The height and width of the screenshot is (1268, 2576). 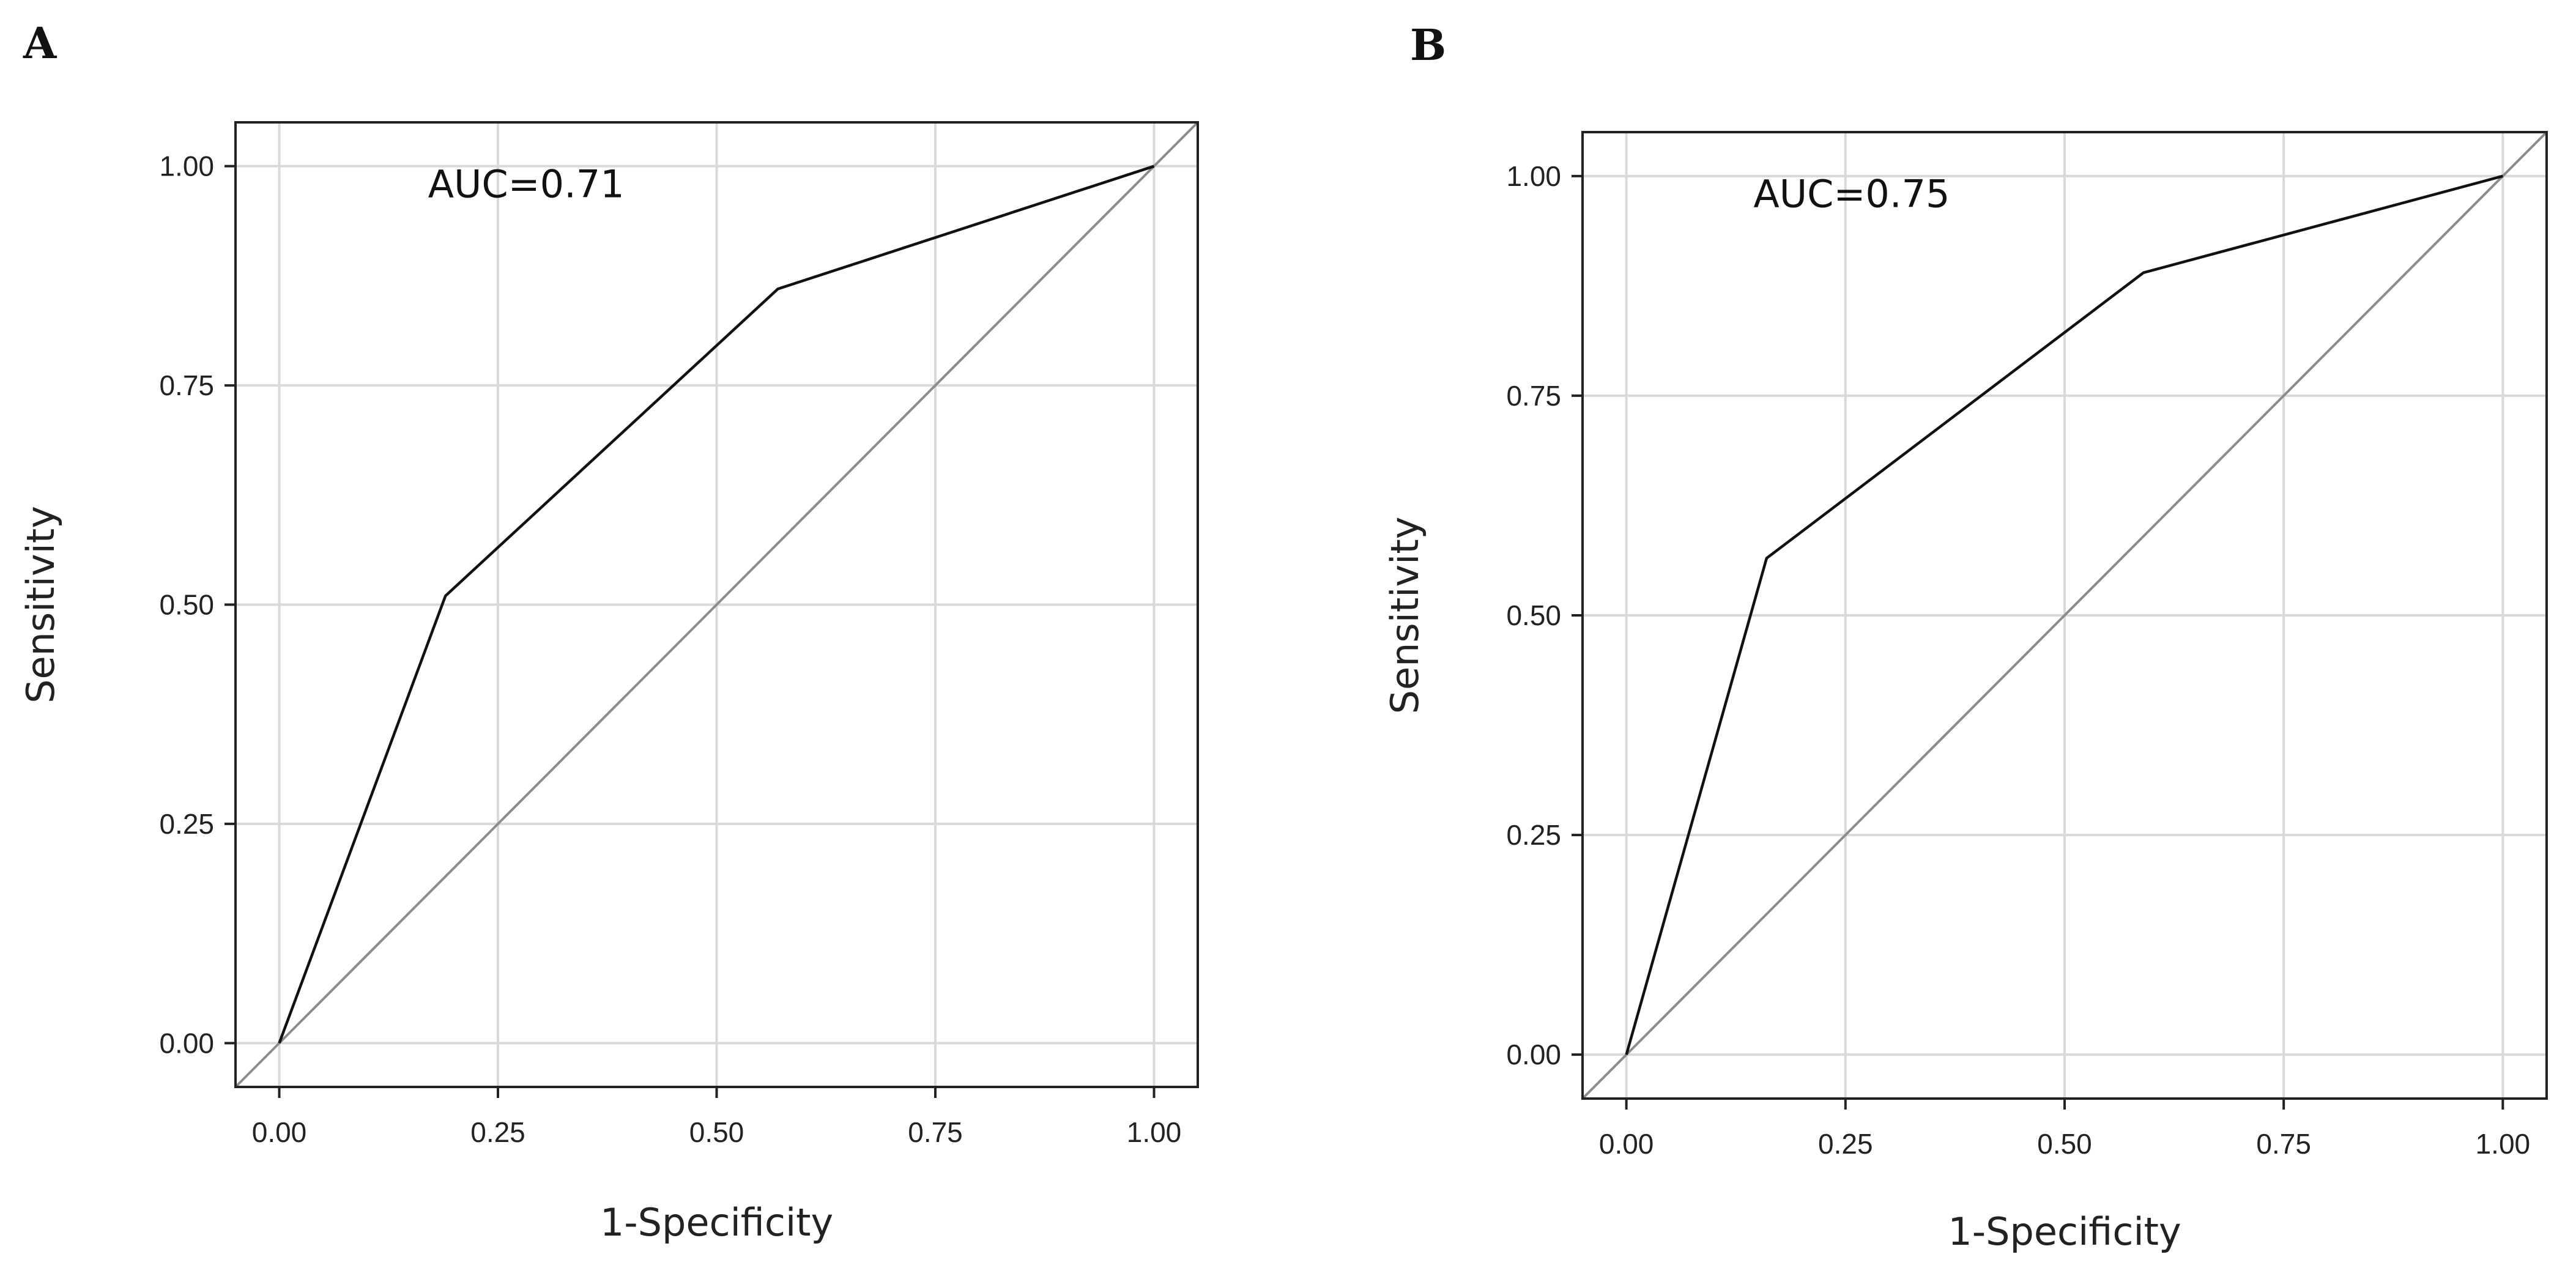 I want to click on auc-annotation: AUC=0.71, so click(x=526, y=184).